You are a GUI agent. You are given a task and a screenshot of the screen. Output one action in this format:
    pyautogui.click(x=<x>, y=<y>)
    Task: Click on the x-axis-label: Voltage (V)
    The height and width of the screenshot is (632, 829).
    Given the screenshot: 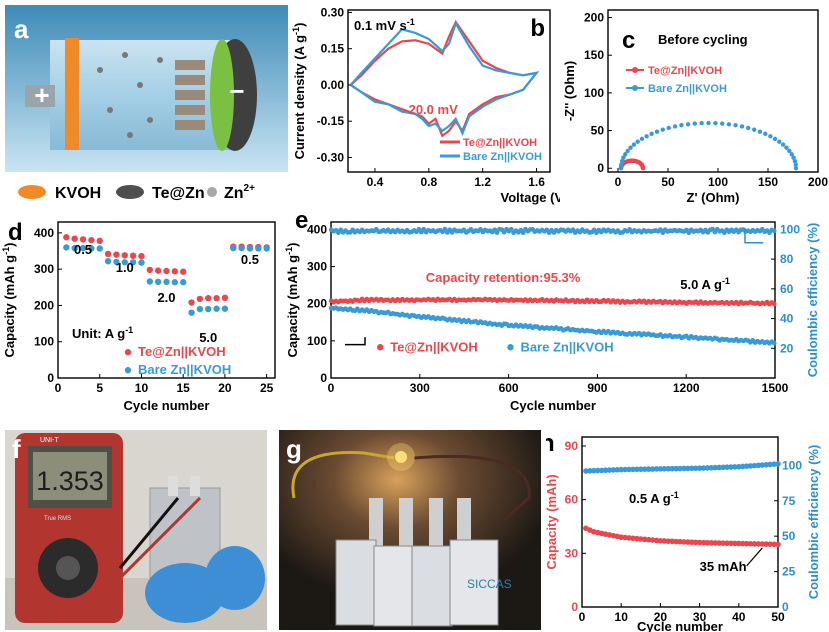 What is the action you would take?
    pyautogui.click(x=530, y=197)
    